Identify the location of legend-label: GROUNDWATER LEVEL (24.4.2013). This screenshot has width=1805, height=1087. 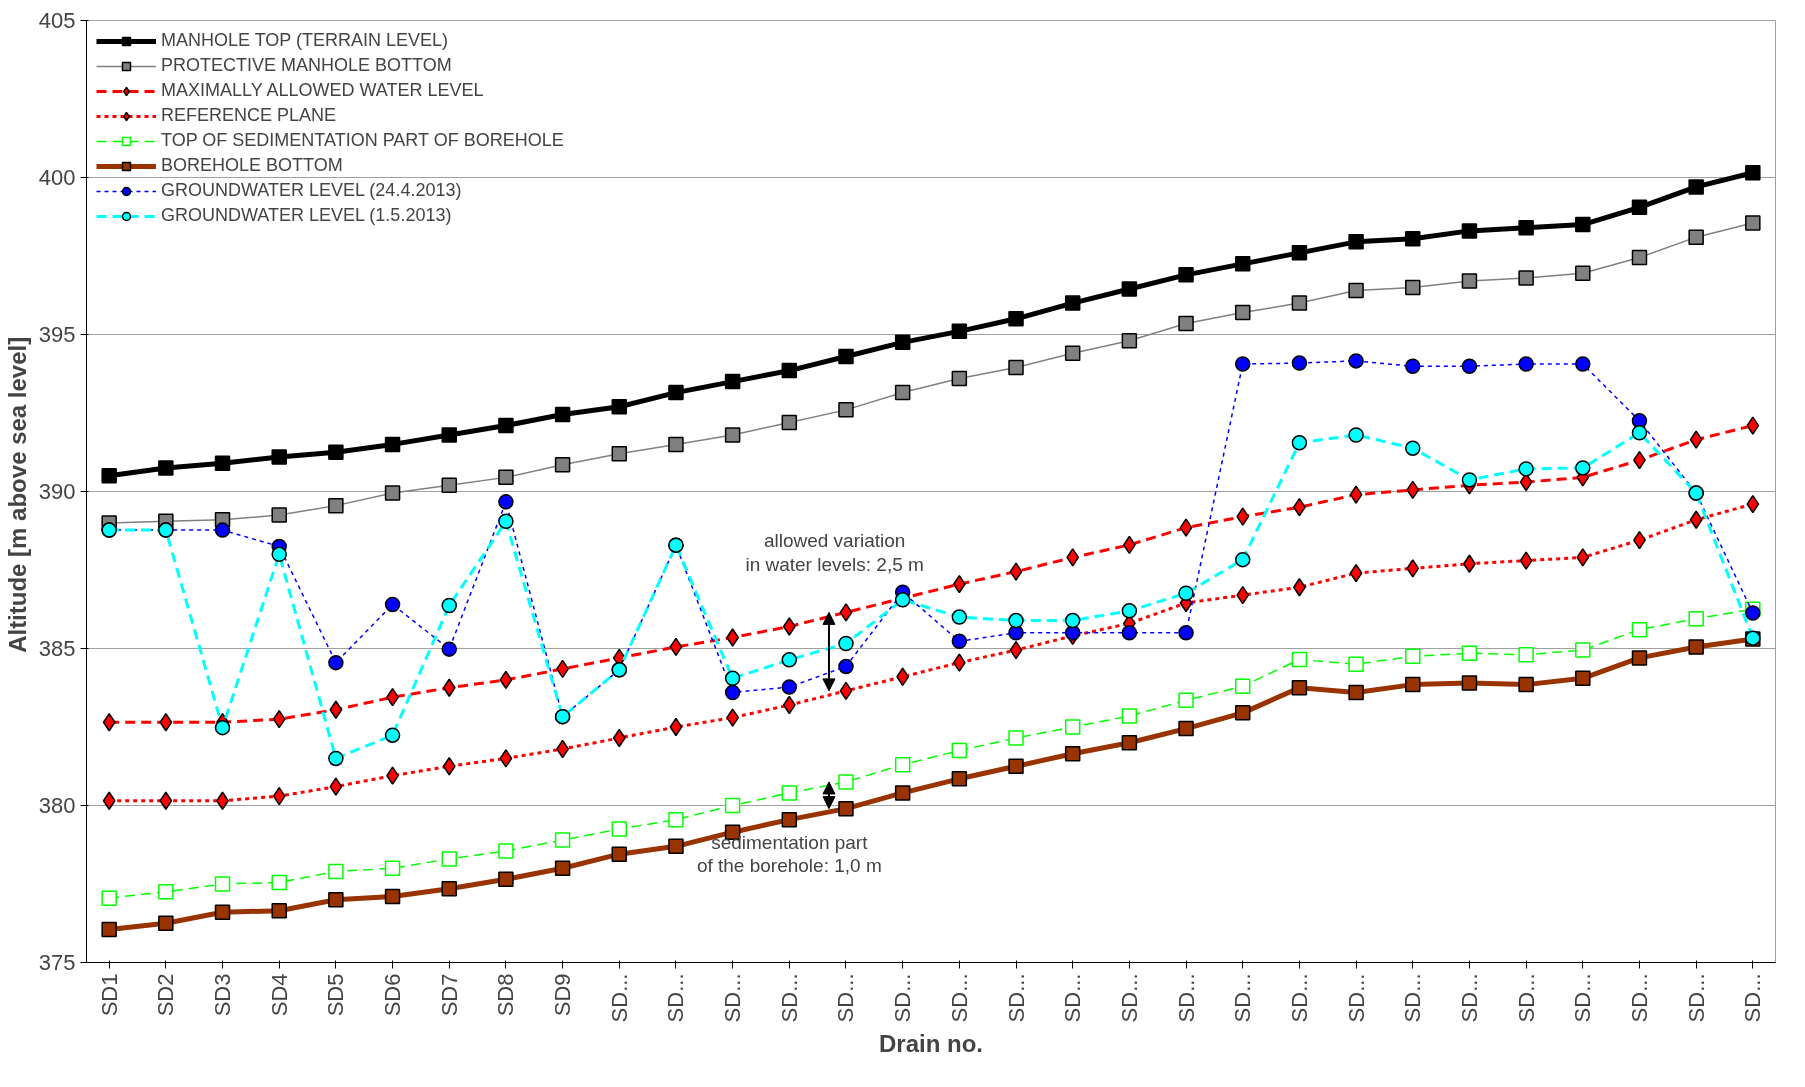
(311, 190).